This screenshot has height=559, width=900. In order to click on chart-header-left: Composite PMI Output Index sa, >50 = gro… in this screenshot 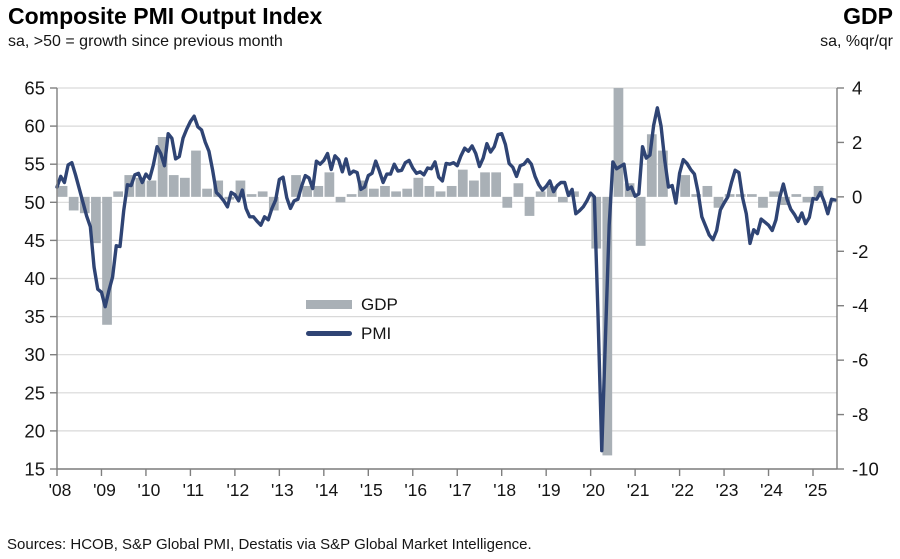, I will do `click(165, 27)`.